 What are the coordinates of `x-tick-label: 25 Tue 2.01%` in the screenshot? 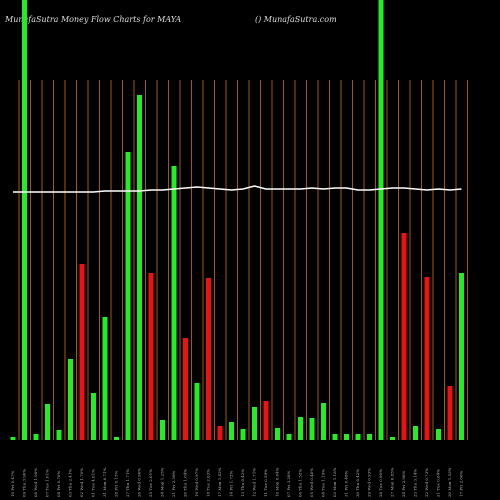 It's located at (150, 483).